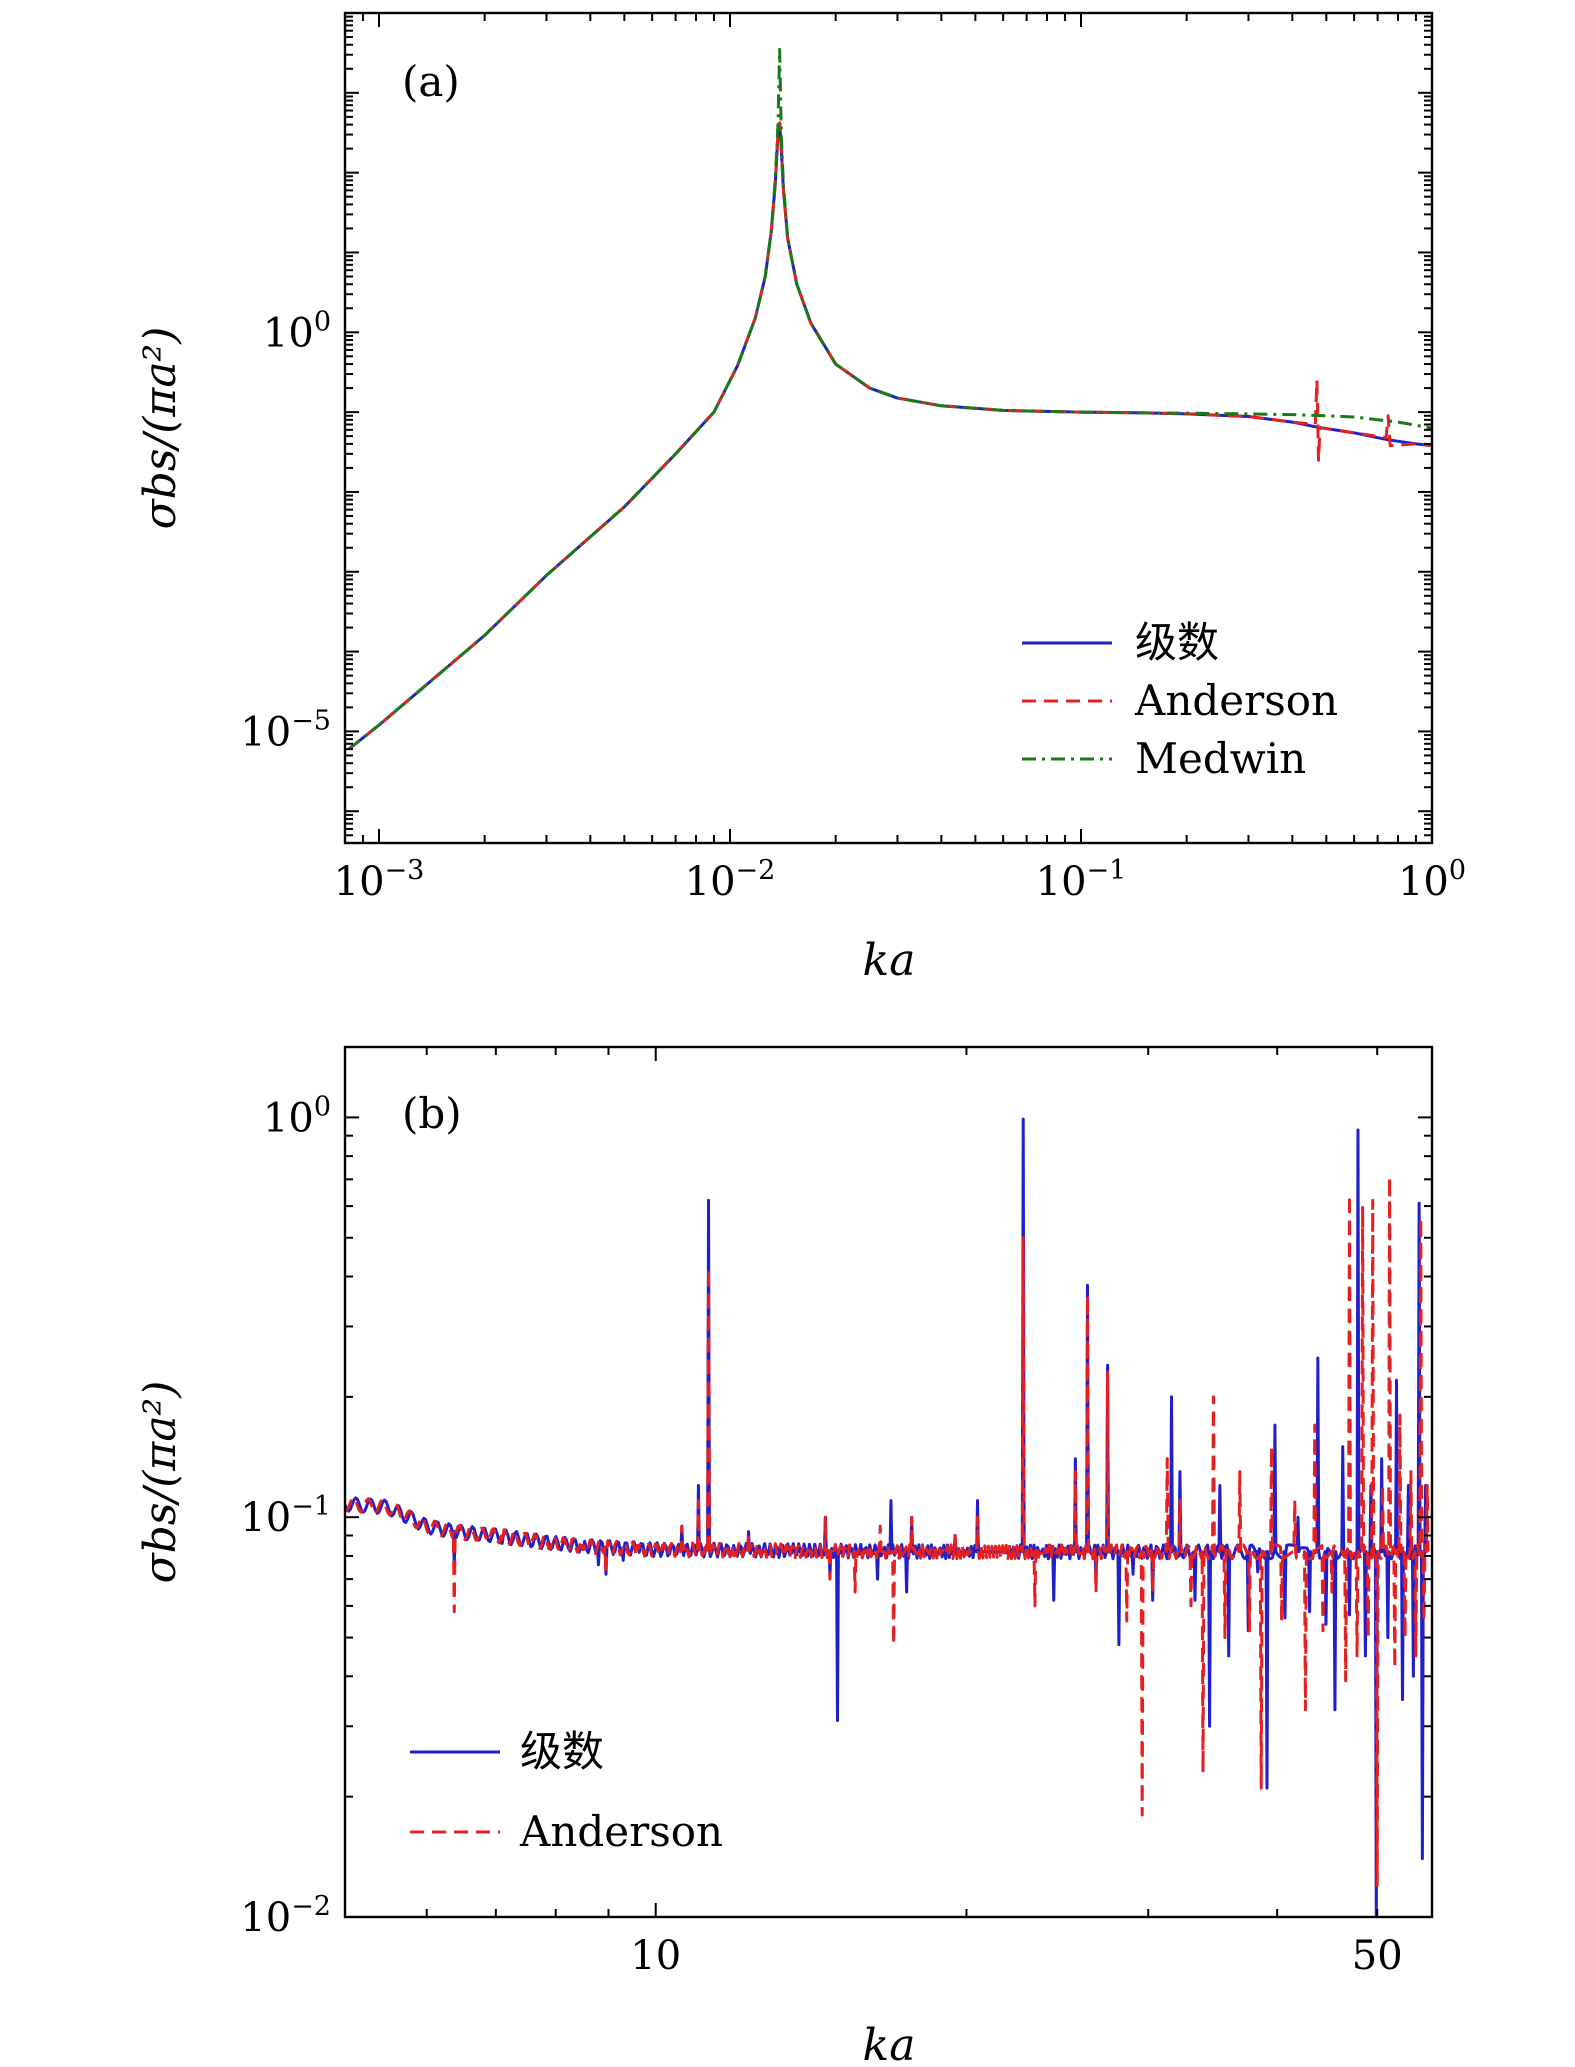 The image size is (1575, 2067). I want to click on x-tick-label: 10⁻³, so click(379, 880).